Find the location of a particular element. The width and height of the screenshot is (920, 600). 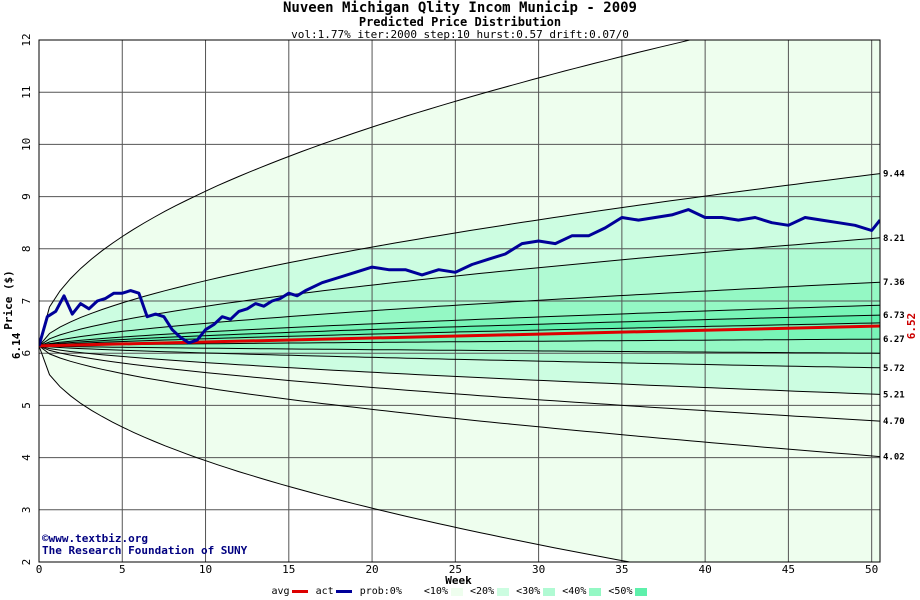

x-tick-label: 45 is located at coordinates (788, 569).